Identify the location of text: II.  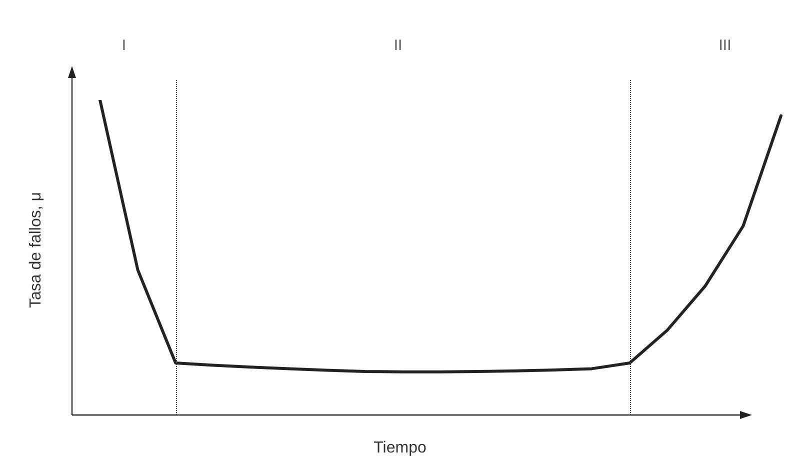
(398, 45).